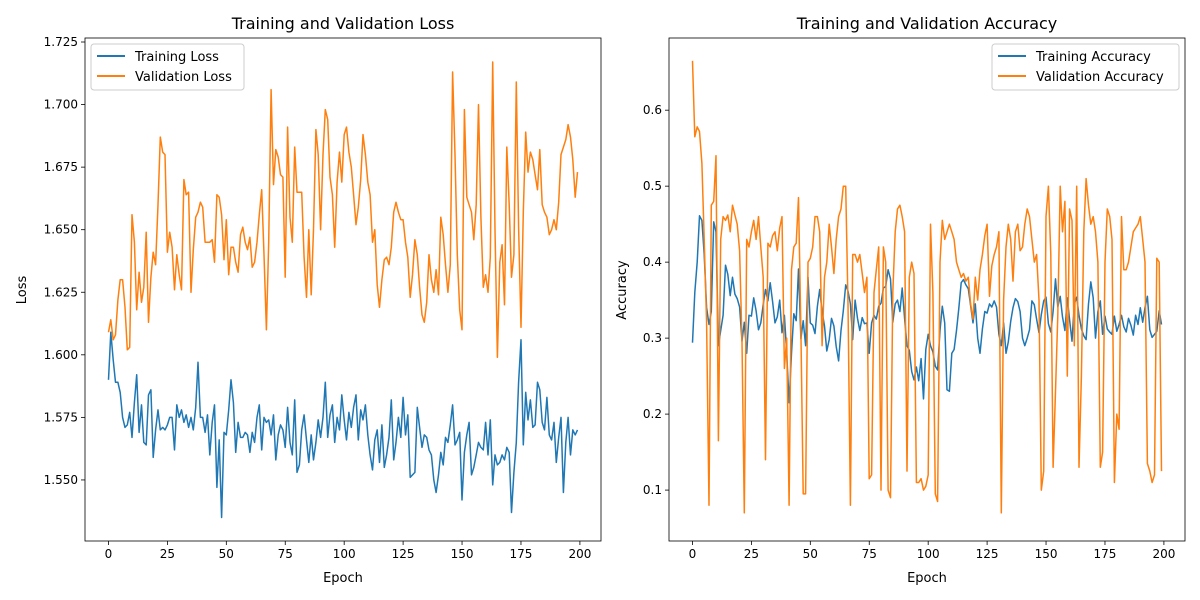 This screenshot has height=600, width=1200. Describe the element at coordinates (462, 554) in the screenshot. I see `loss-x-tick-label: 150` at that location.